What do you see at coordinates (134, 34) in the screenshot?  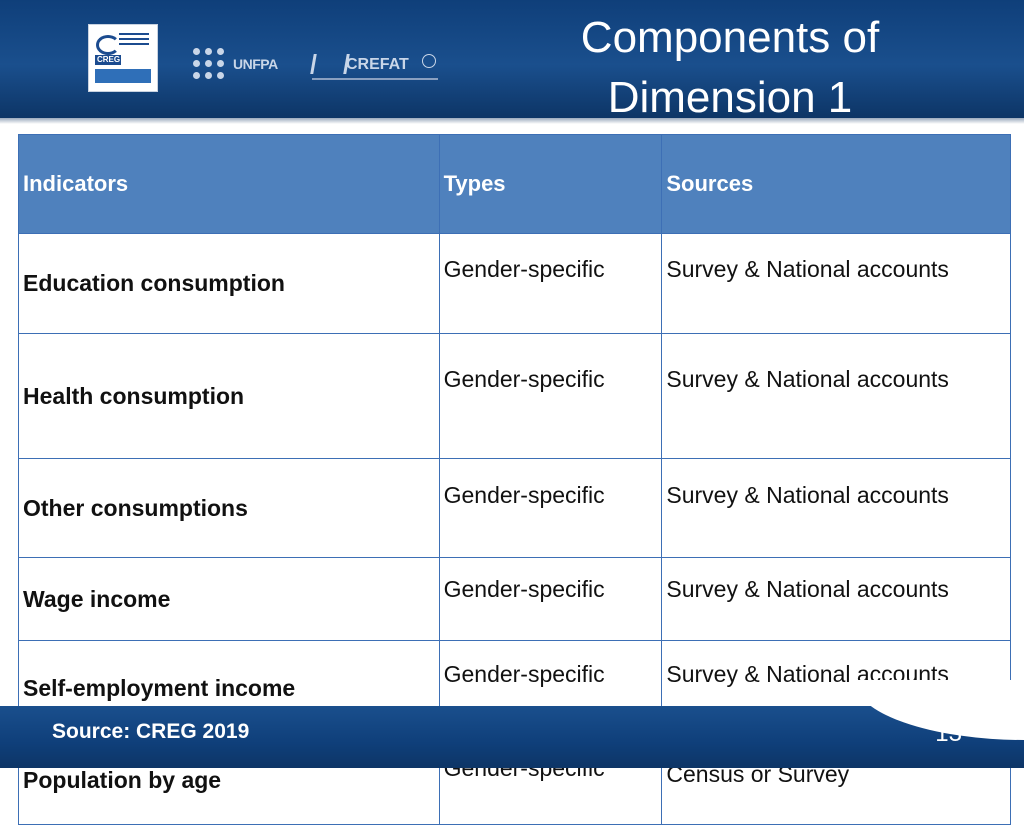 I see `creg-lines-icon` at bounding box center [134, 34].